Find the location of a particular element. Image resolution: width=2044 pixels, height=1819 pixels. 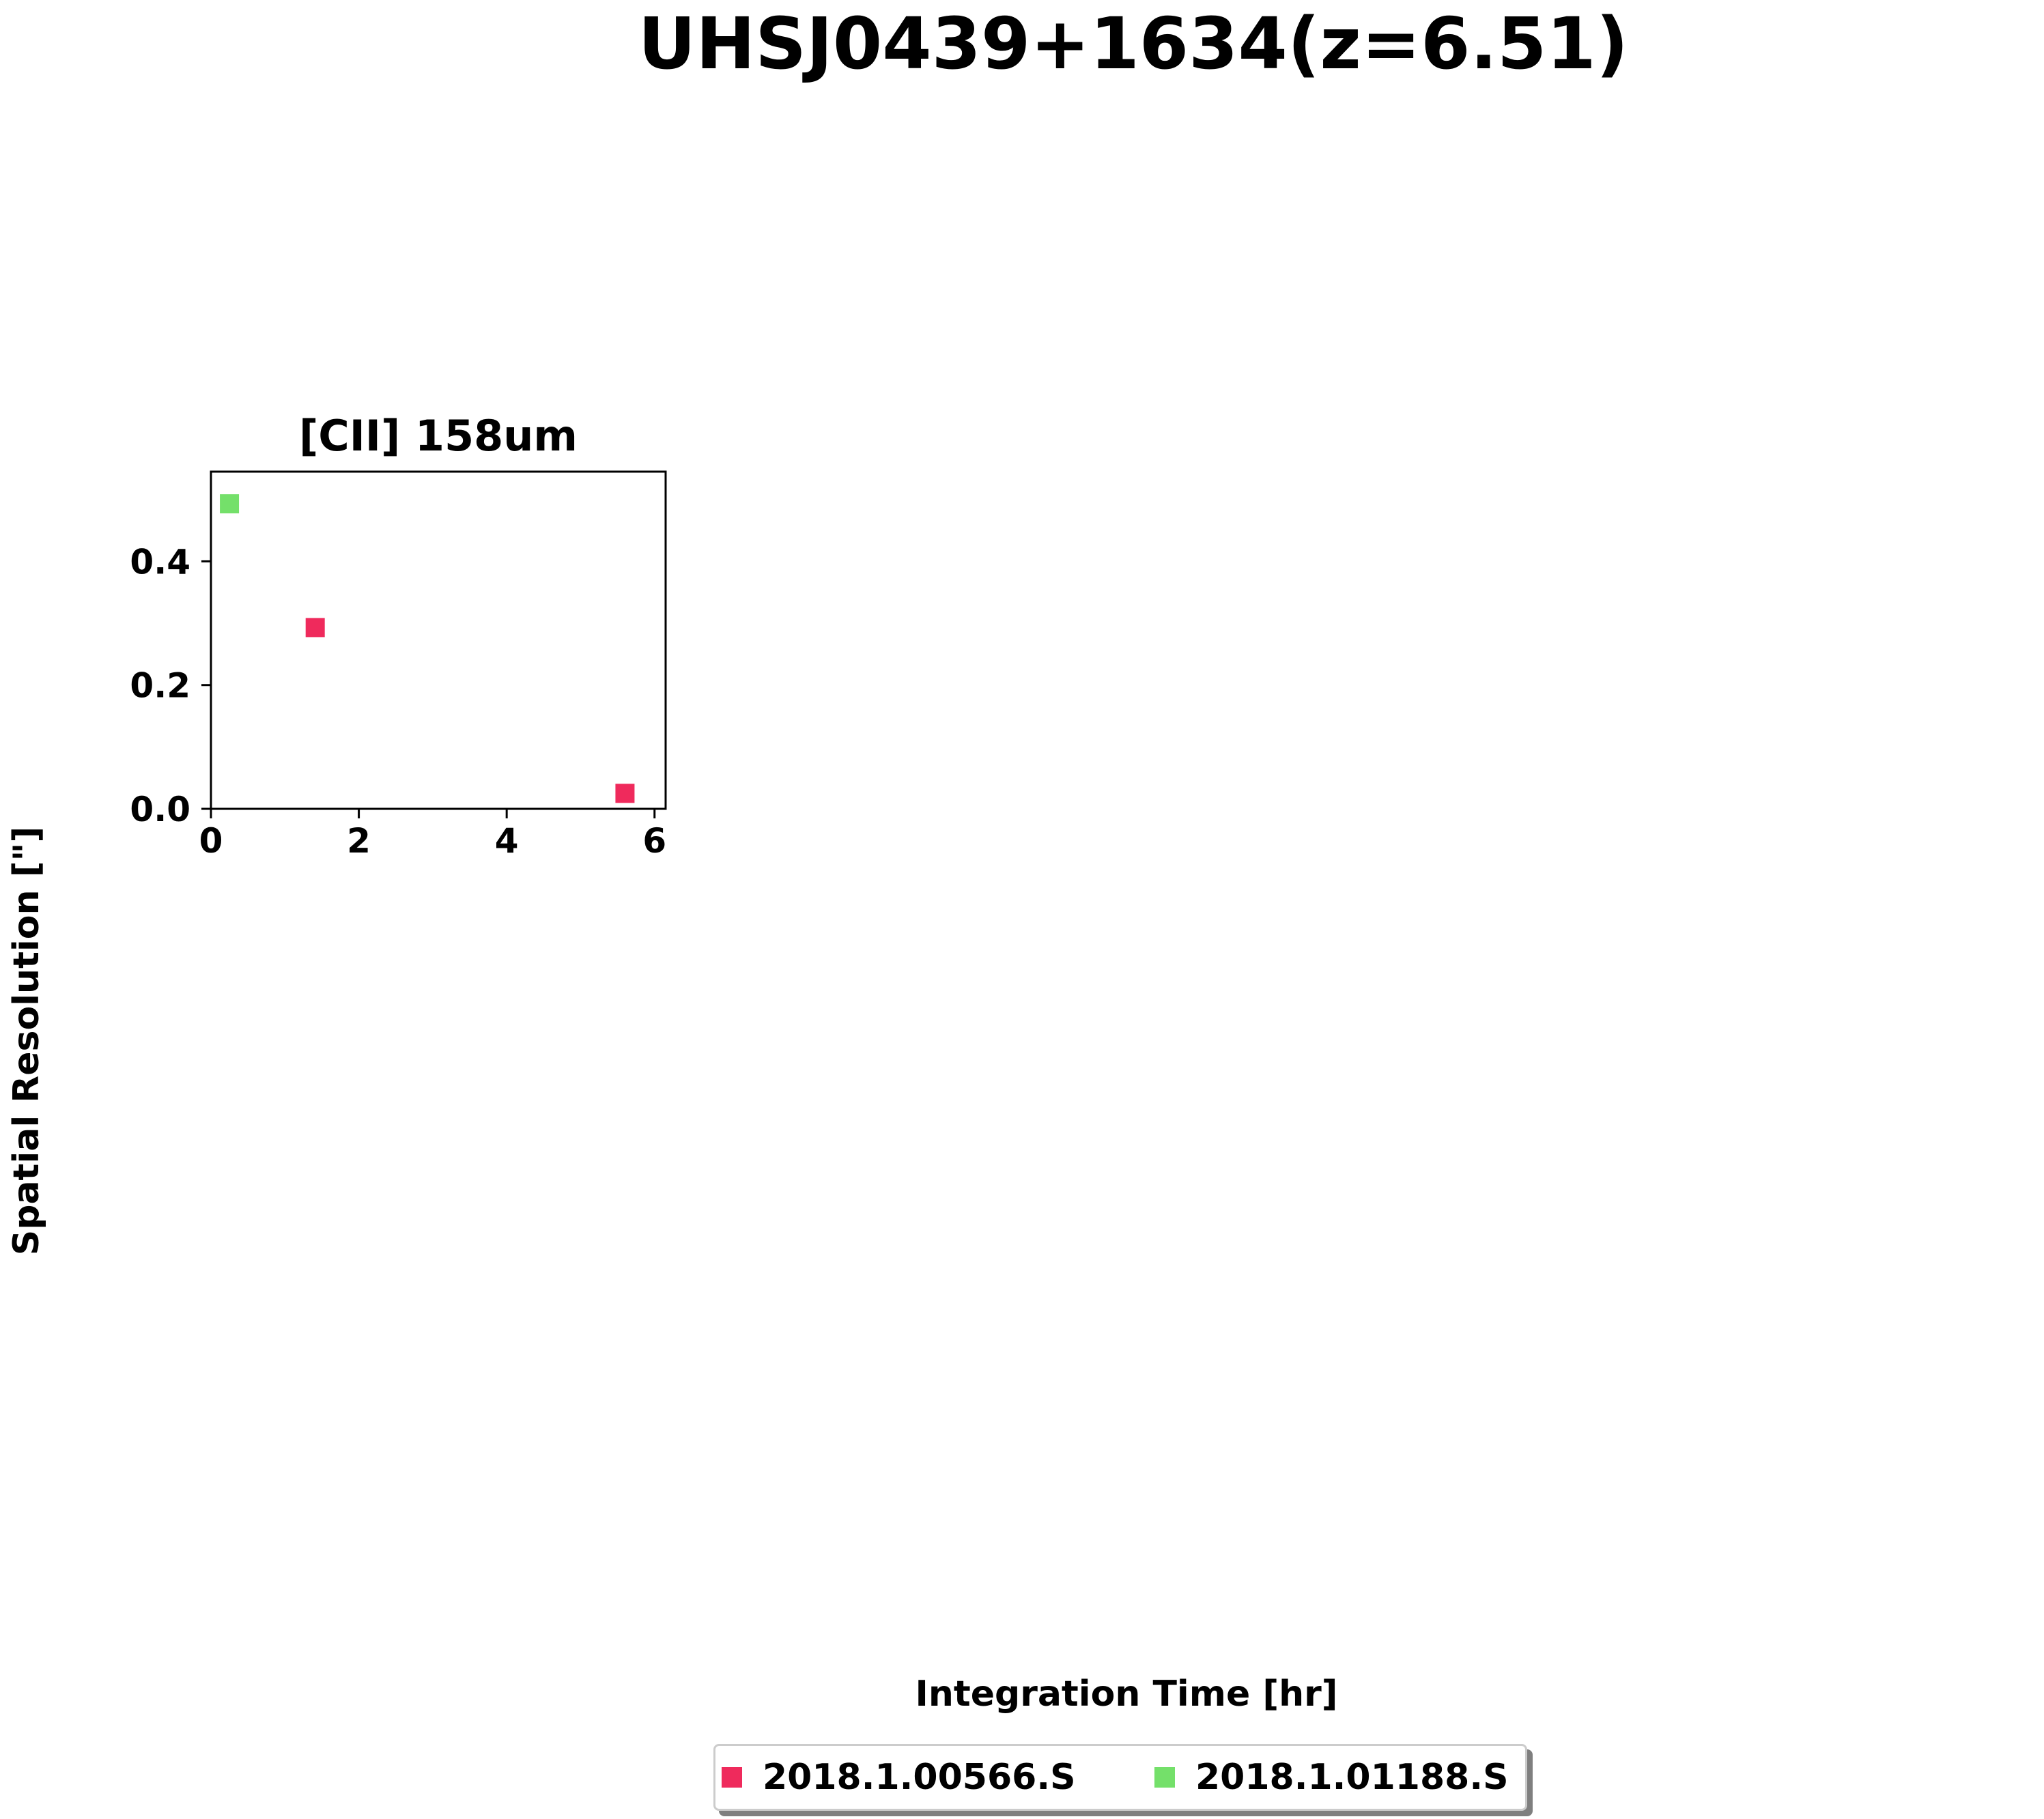

y-axis-label: Spatial Resolution ["] is located at coordinates (26, 1041).